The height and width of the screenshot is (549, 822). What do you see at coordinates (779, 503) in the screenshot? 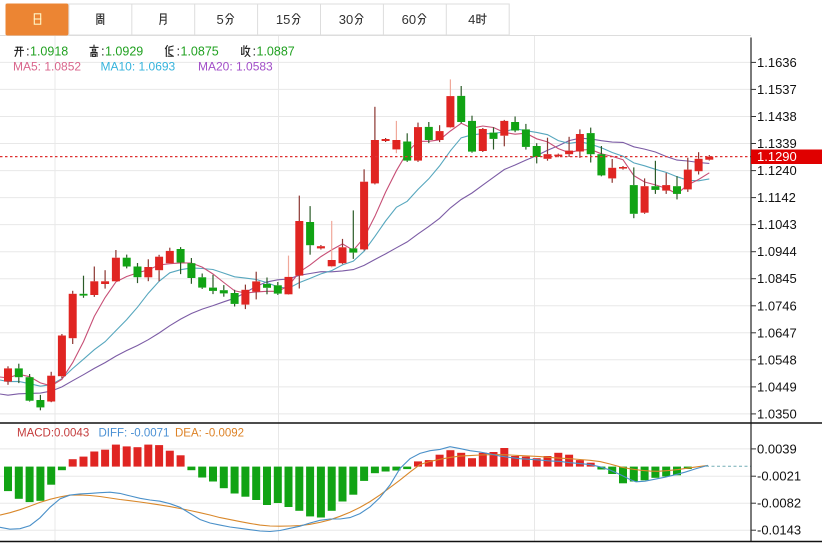
I see `svg-text: -0.0082` at bounding box center [779, 503].